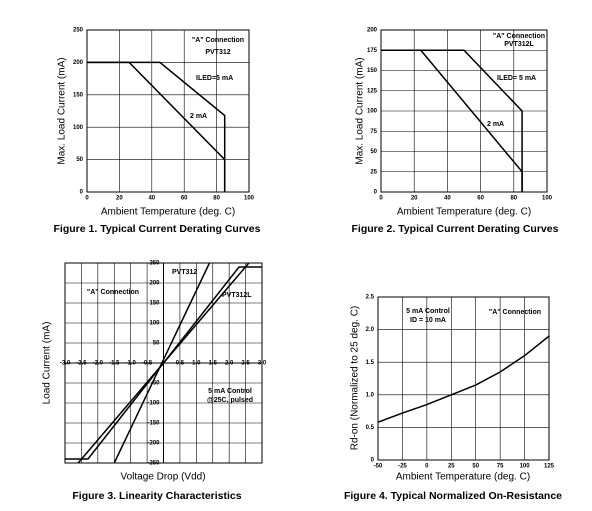  Describe the element at coordinates (184, 272) in the screenshot. I see `series-label: PVT312` at that location.